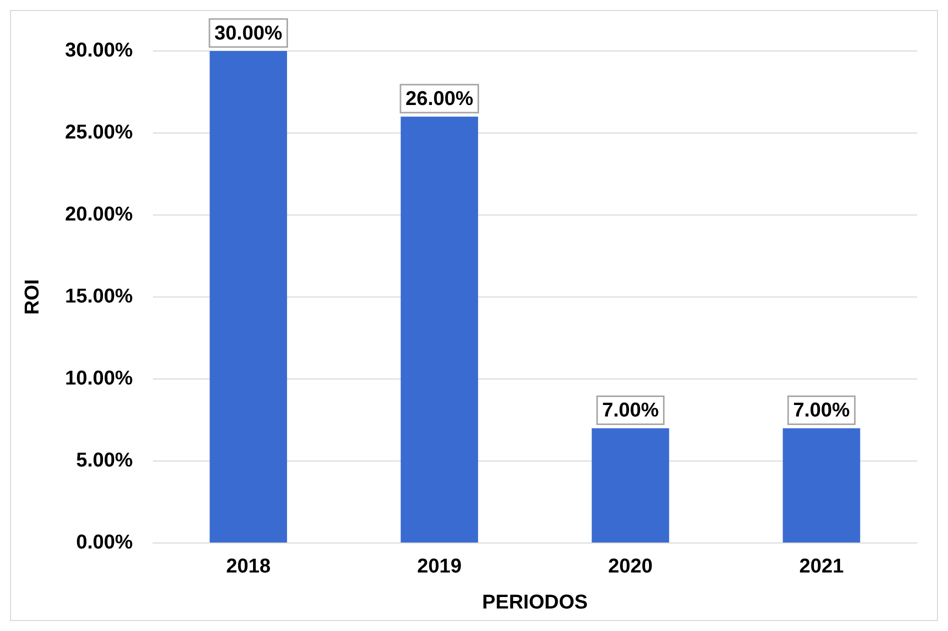 This screenshot has height=631, width=948. Describe the element at coordinates (248, 33) in the screenshot. I see `data-label: 30.00%` at that location.